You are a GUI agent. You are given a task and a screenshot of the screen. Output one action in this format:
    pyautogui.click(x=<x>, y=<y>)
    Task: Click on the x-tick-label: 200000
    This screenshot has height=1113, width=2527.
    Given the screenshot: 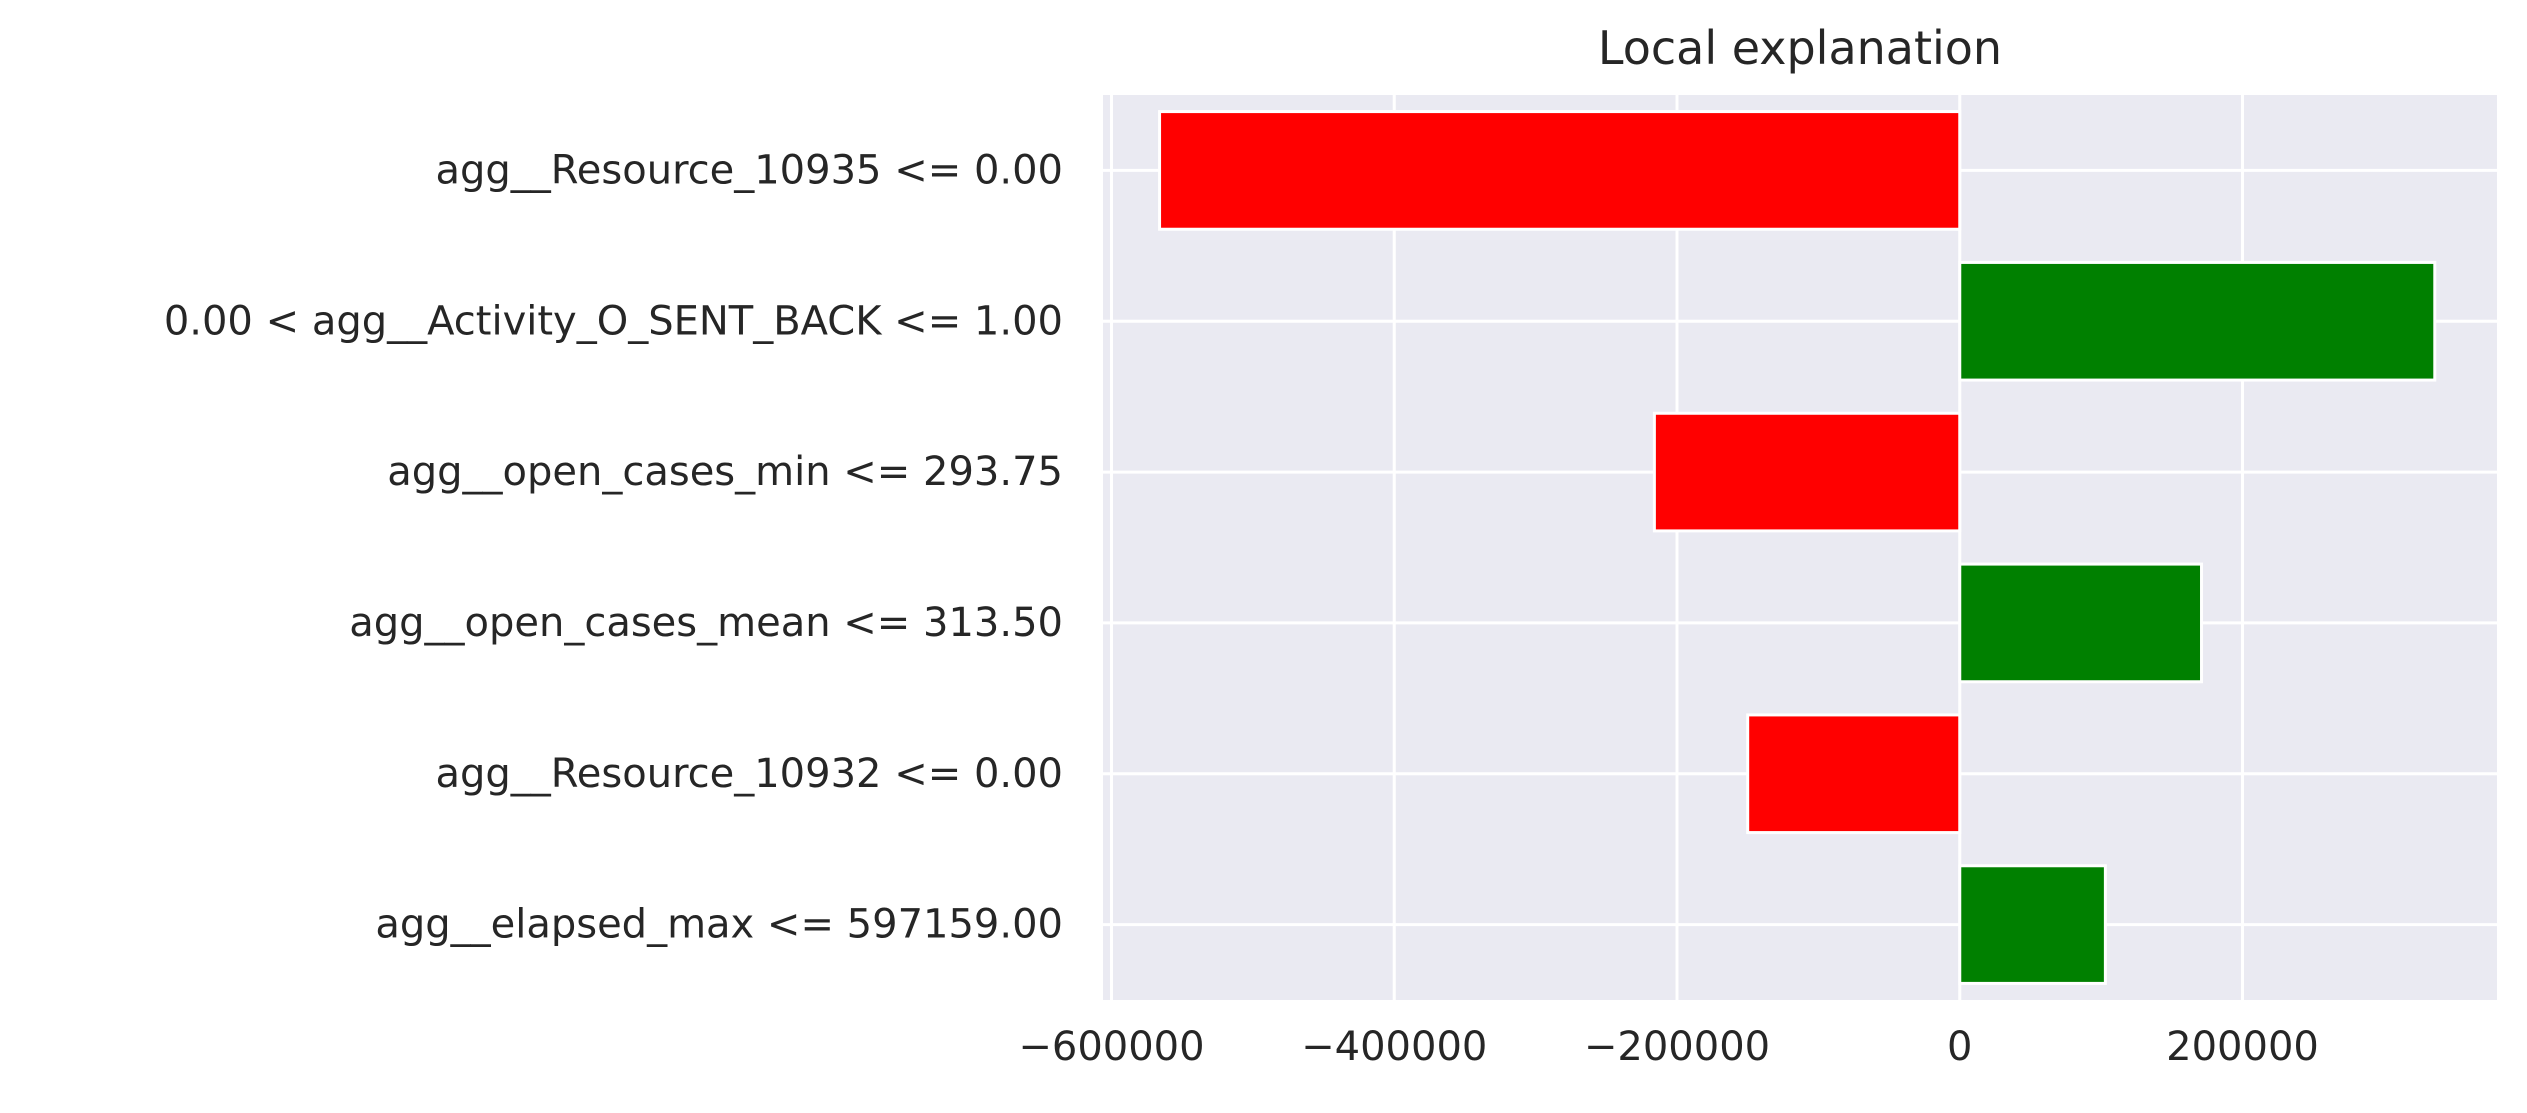 What is the action you would take?
    pyautogui.click(x=2242, y=1047)
    